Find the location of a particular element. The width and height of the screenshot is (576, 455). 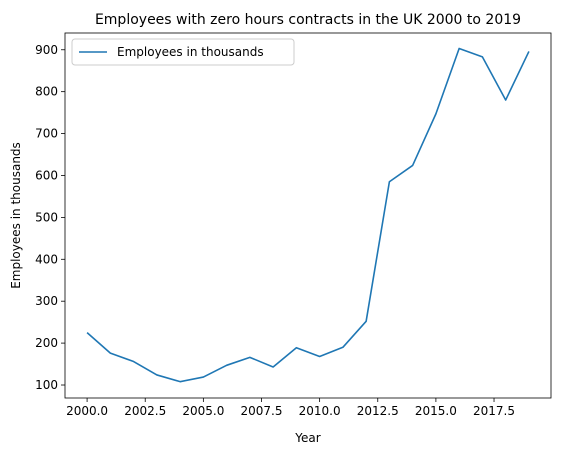

legend-box is located at coordinates (183, 52).